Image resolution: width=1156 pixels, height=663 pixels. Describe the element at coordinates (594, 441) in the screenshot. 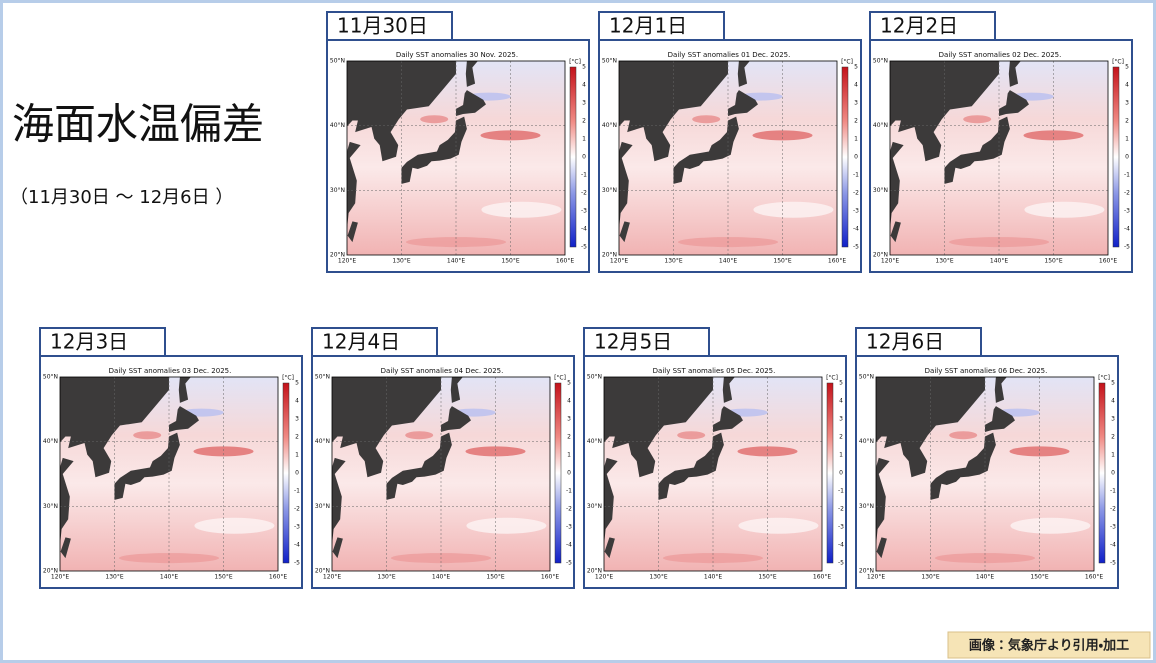

I see `lat-label: 40°N` at that location.